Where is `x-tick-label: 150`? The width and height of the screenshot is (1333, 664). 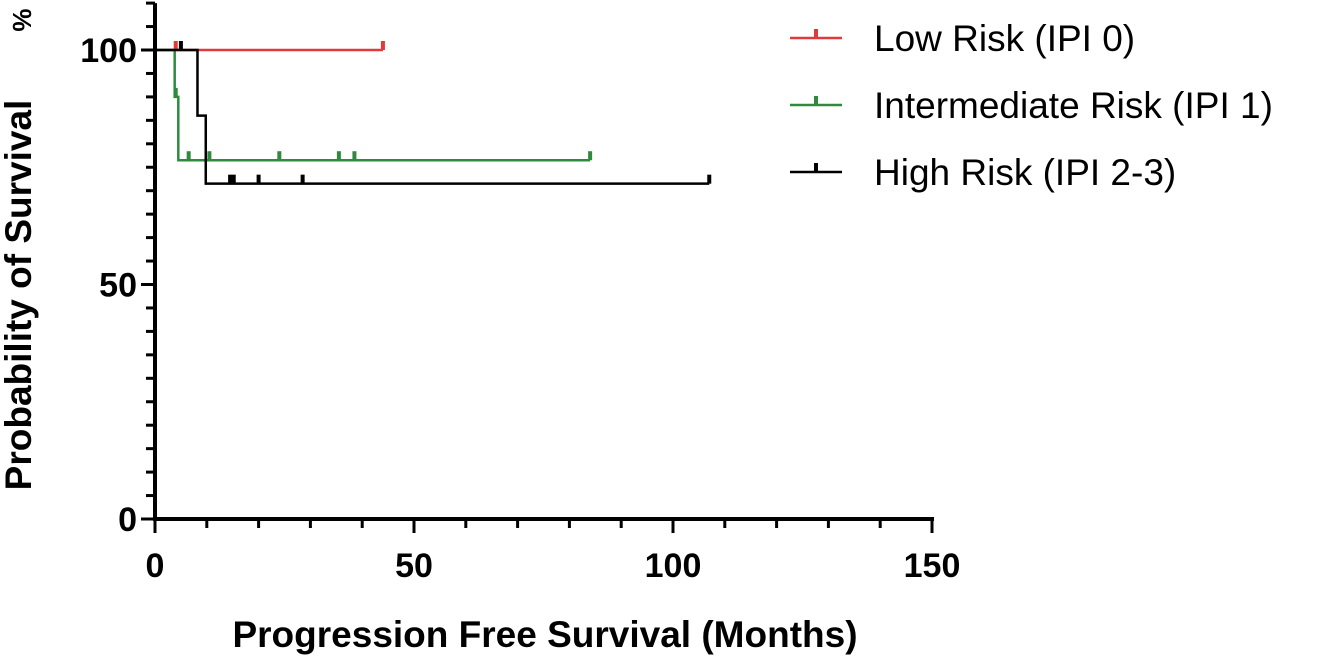
x-tick-label: 150 is located at coordinates (932, 566).